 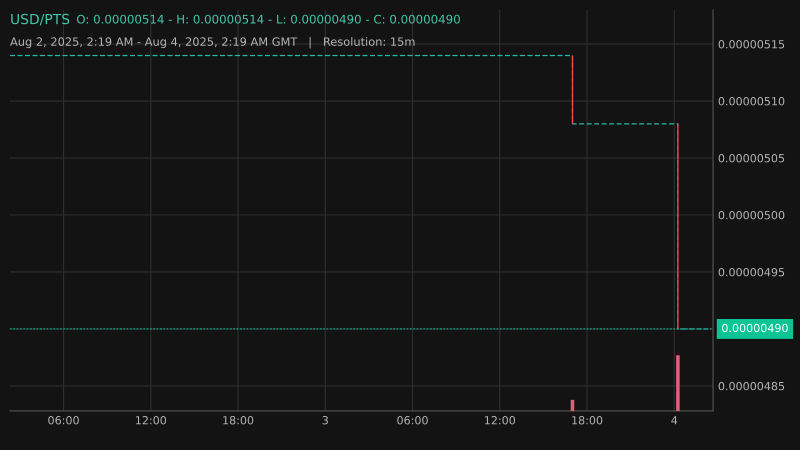 I want to click on x-tick-label: 3, so click(x=325, y=420).